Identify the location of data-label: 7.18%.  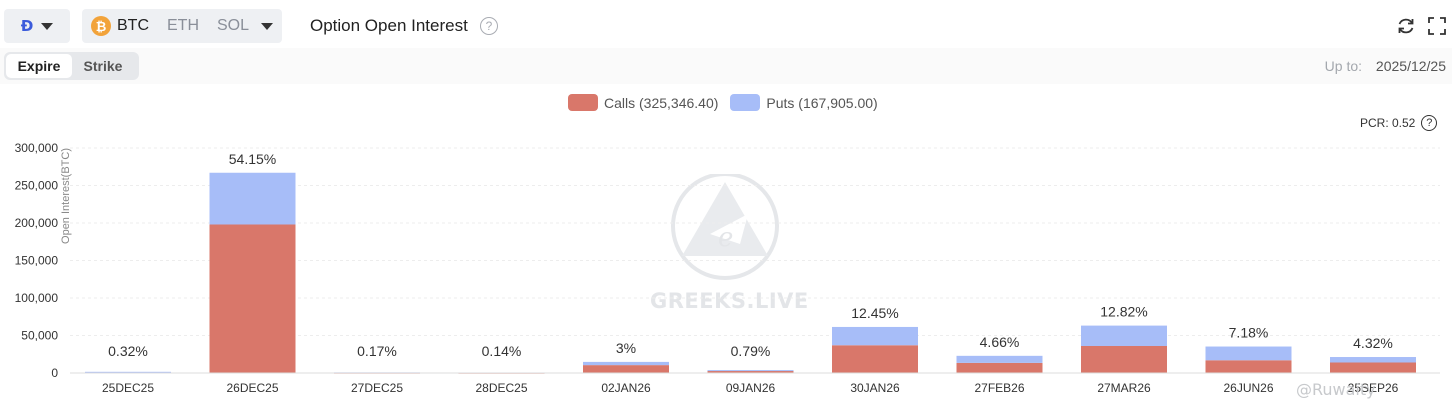
(1249, 333).